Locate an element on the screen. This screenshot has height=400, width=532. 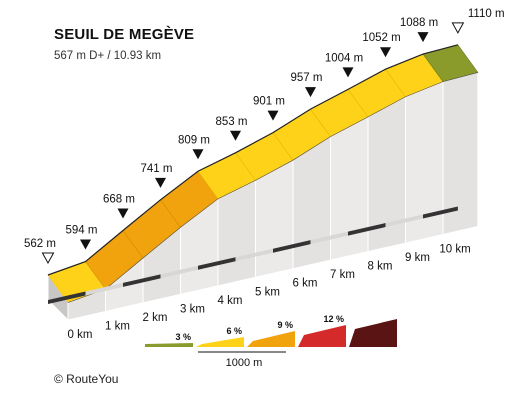
legend-label: 9 % is located at coordinates (285, 325).